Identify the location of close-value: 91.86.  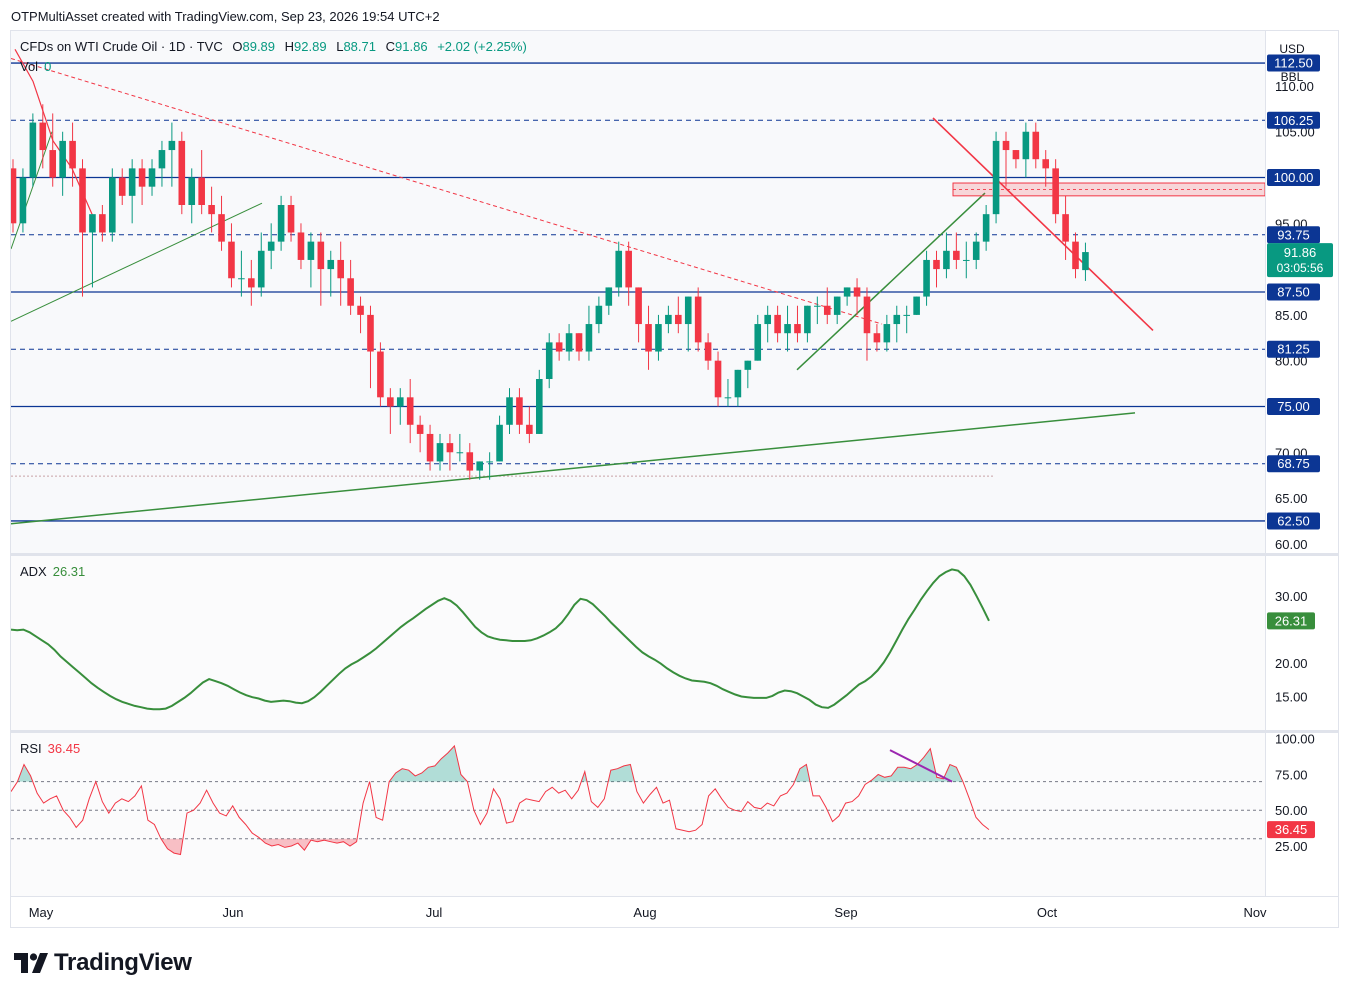
(411, 46).